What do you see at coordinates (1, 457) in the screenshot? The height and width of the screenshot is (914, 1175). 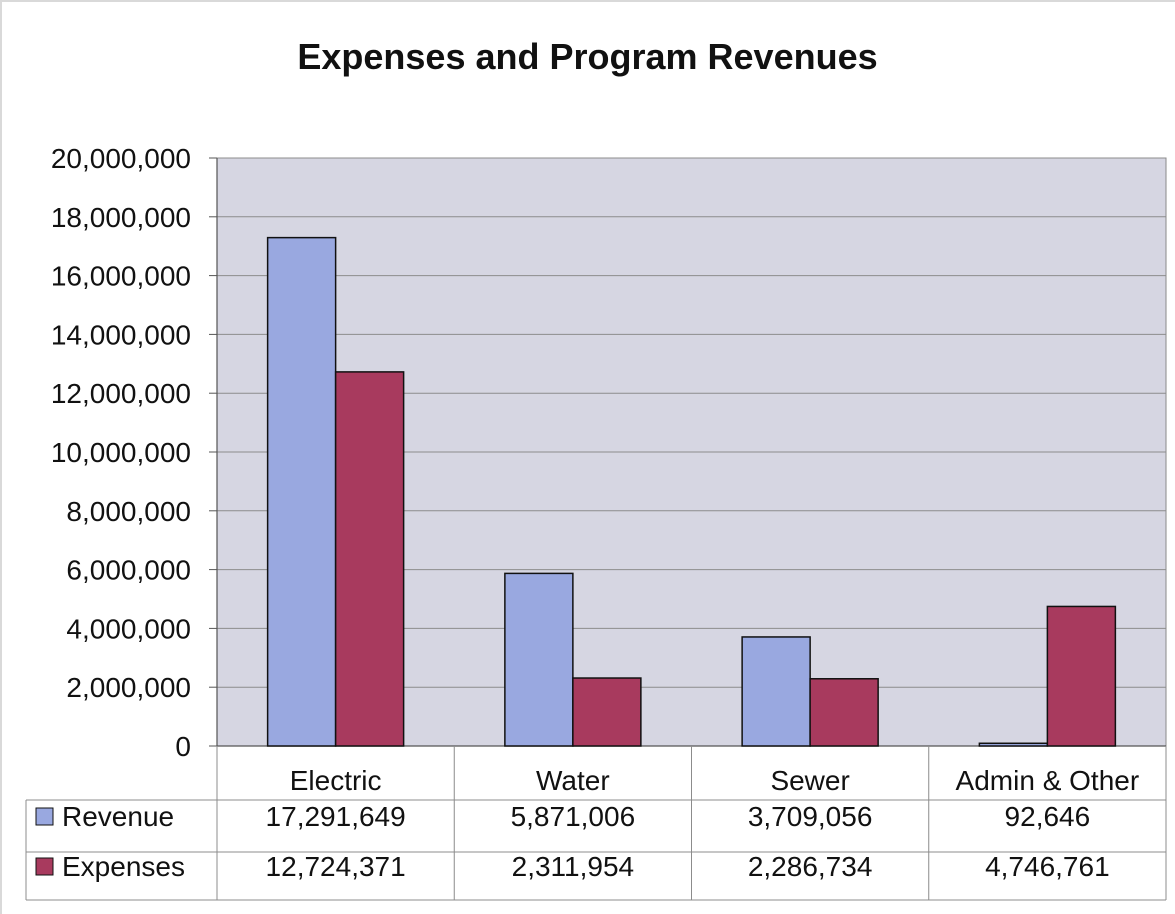 I see `frame-left-border` at bounding box center [1, 457].